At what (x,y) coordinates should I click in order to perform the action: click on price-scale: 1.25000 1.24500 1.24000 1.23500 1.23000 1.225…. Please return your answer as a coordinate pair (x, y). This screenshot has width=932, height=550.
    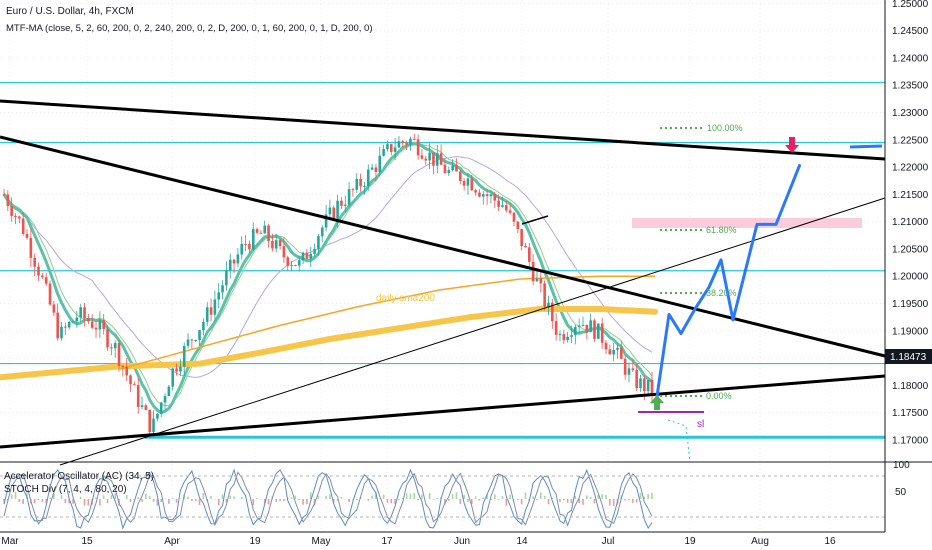
    Looking at the image, I should click on (910, 223).